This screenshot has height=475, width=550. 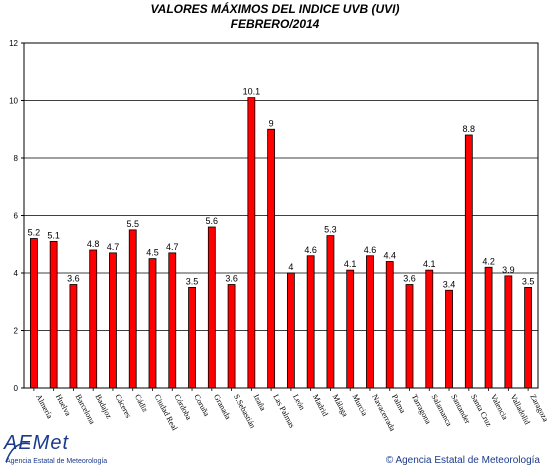 I want to click on y-tick-label: 4, so click(x=16, y=273).